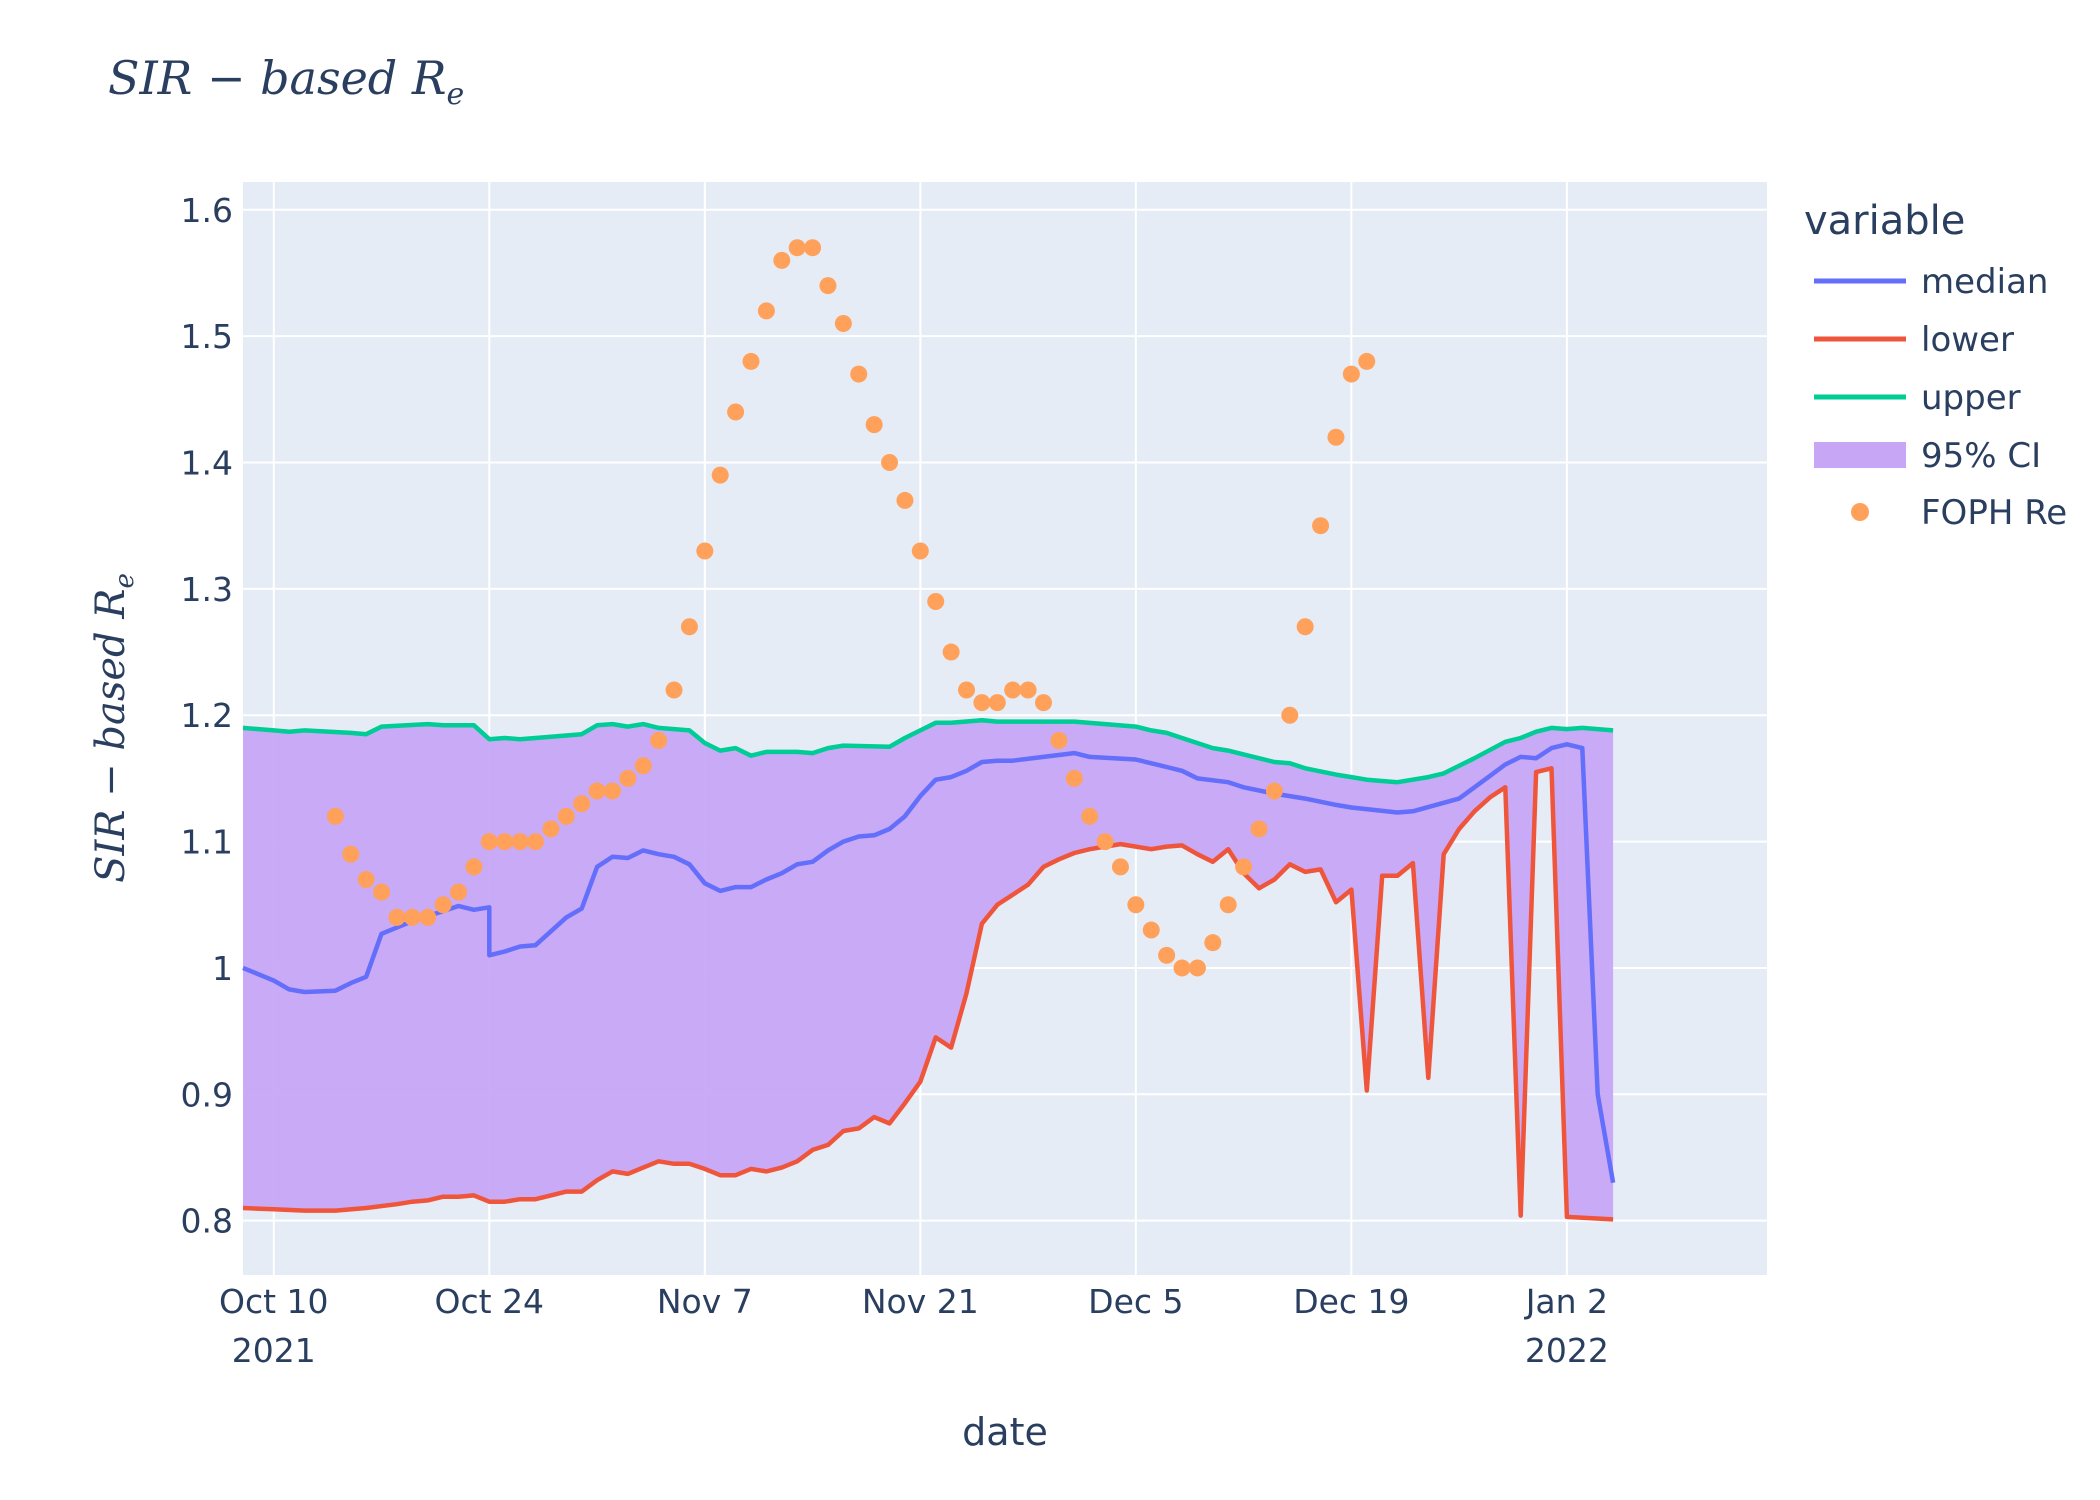  Describe the element at coordinates (207, 1094) in the screenshot. I see `y-tick-label: 0.9` at that location.